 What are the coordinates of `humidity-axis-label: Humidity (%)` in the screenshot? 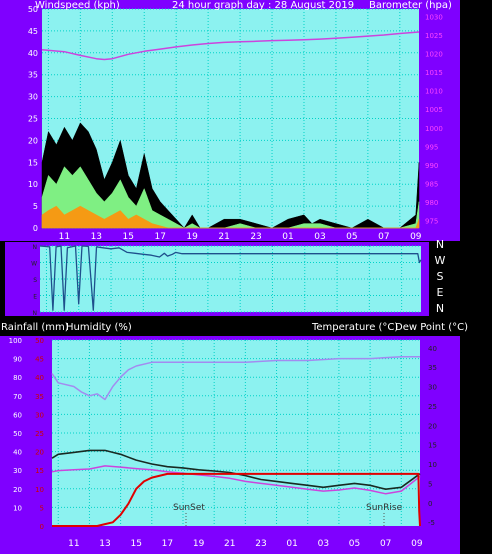 It's located at (99, 327).